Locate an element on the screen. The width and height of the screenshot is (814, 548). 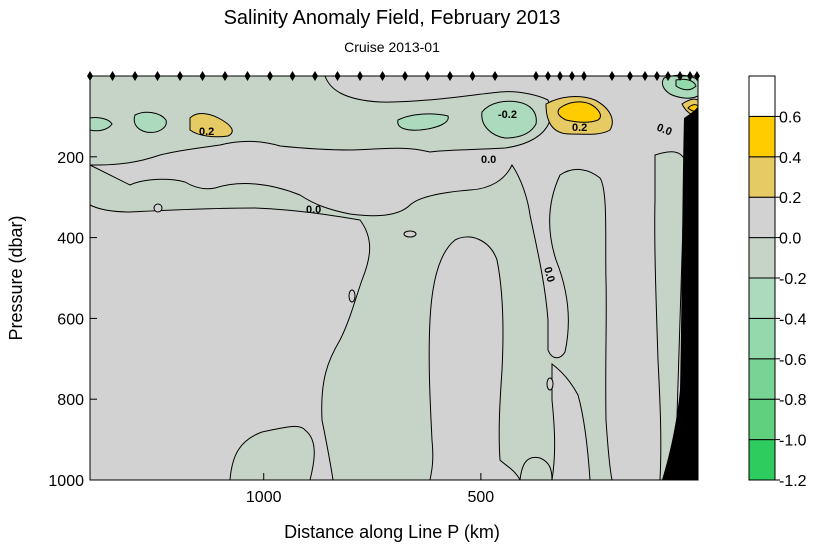
x-axis-label: Distance along Line P (km) is located at coordinates (392, 532).